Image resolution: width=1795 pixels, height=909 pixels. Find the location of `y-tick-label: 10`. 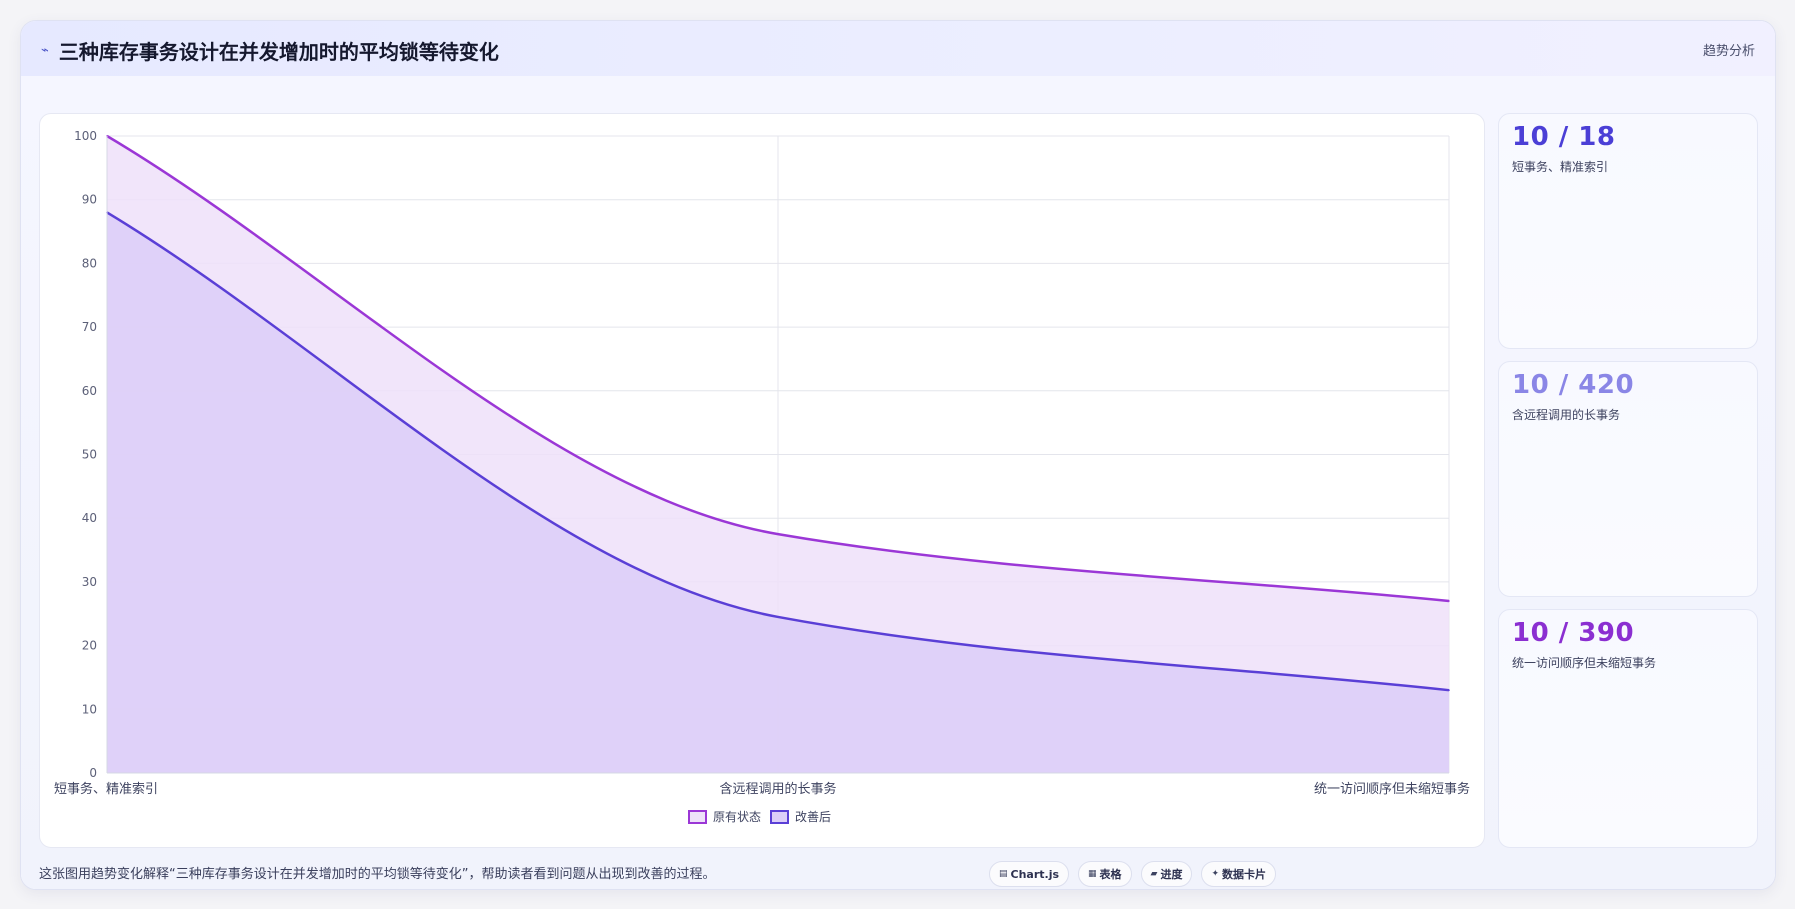

y-tick-label: 10 is located at coordinates (89, 709).